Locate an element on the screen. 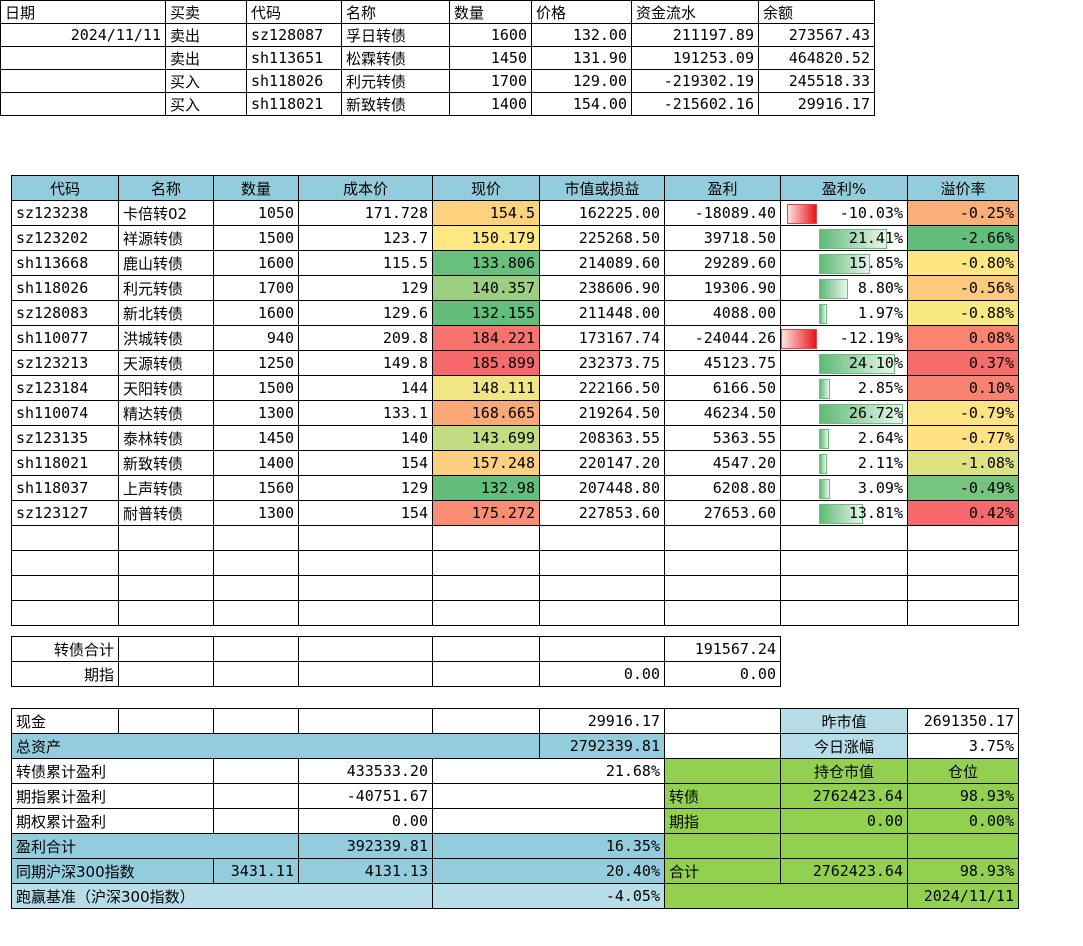 The image size is (1083, 946). futures-subtotal-profit: 0.00 is located at coordinates (722, 674).